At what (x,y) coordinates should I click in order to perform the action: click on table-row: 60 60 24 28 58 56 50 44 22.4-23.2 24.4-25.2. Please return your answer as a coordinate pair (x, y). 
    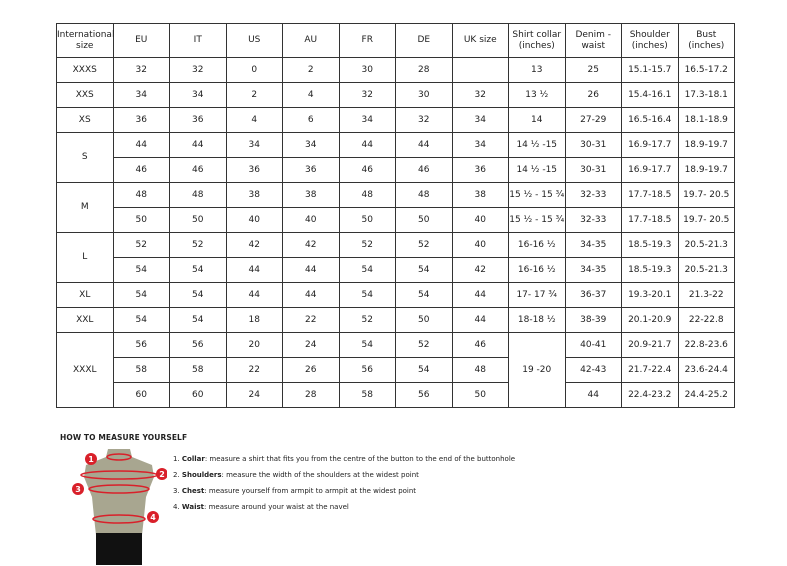
    Looking at the image, I should click on (396, 395).